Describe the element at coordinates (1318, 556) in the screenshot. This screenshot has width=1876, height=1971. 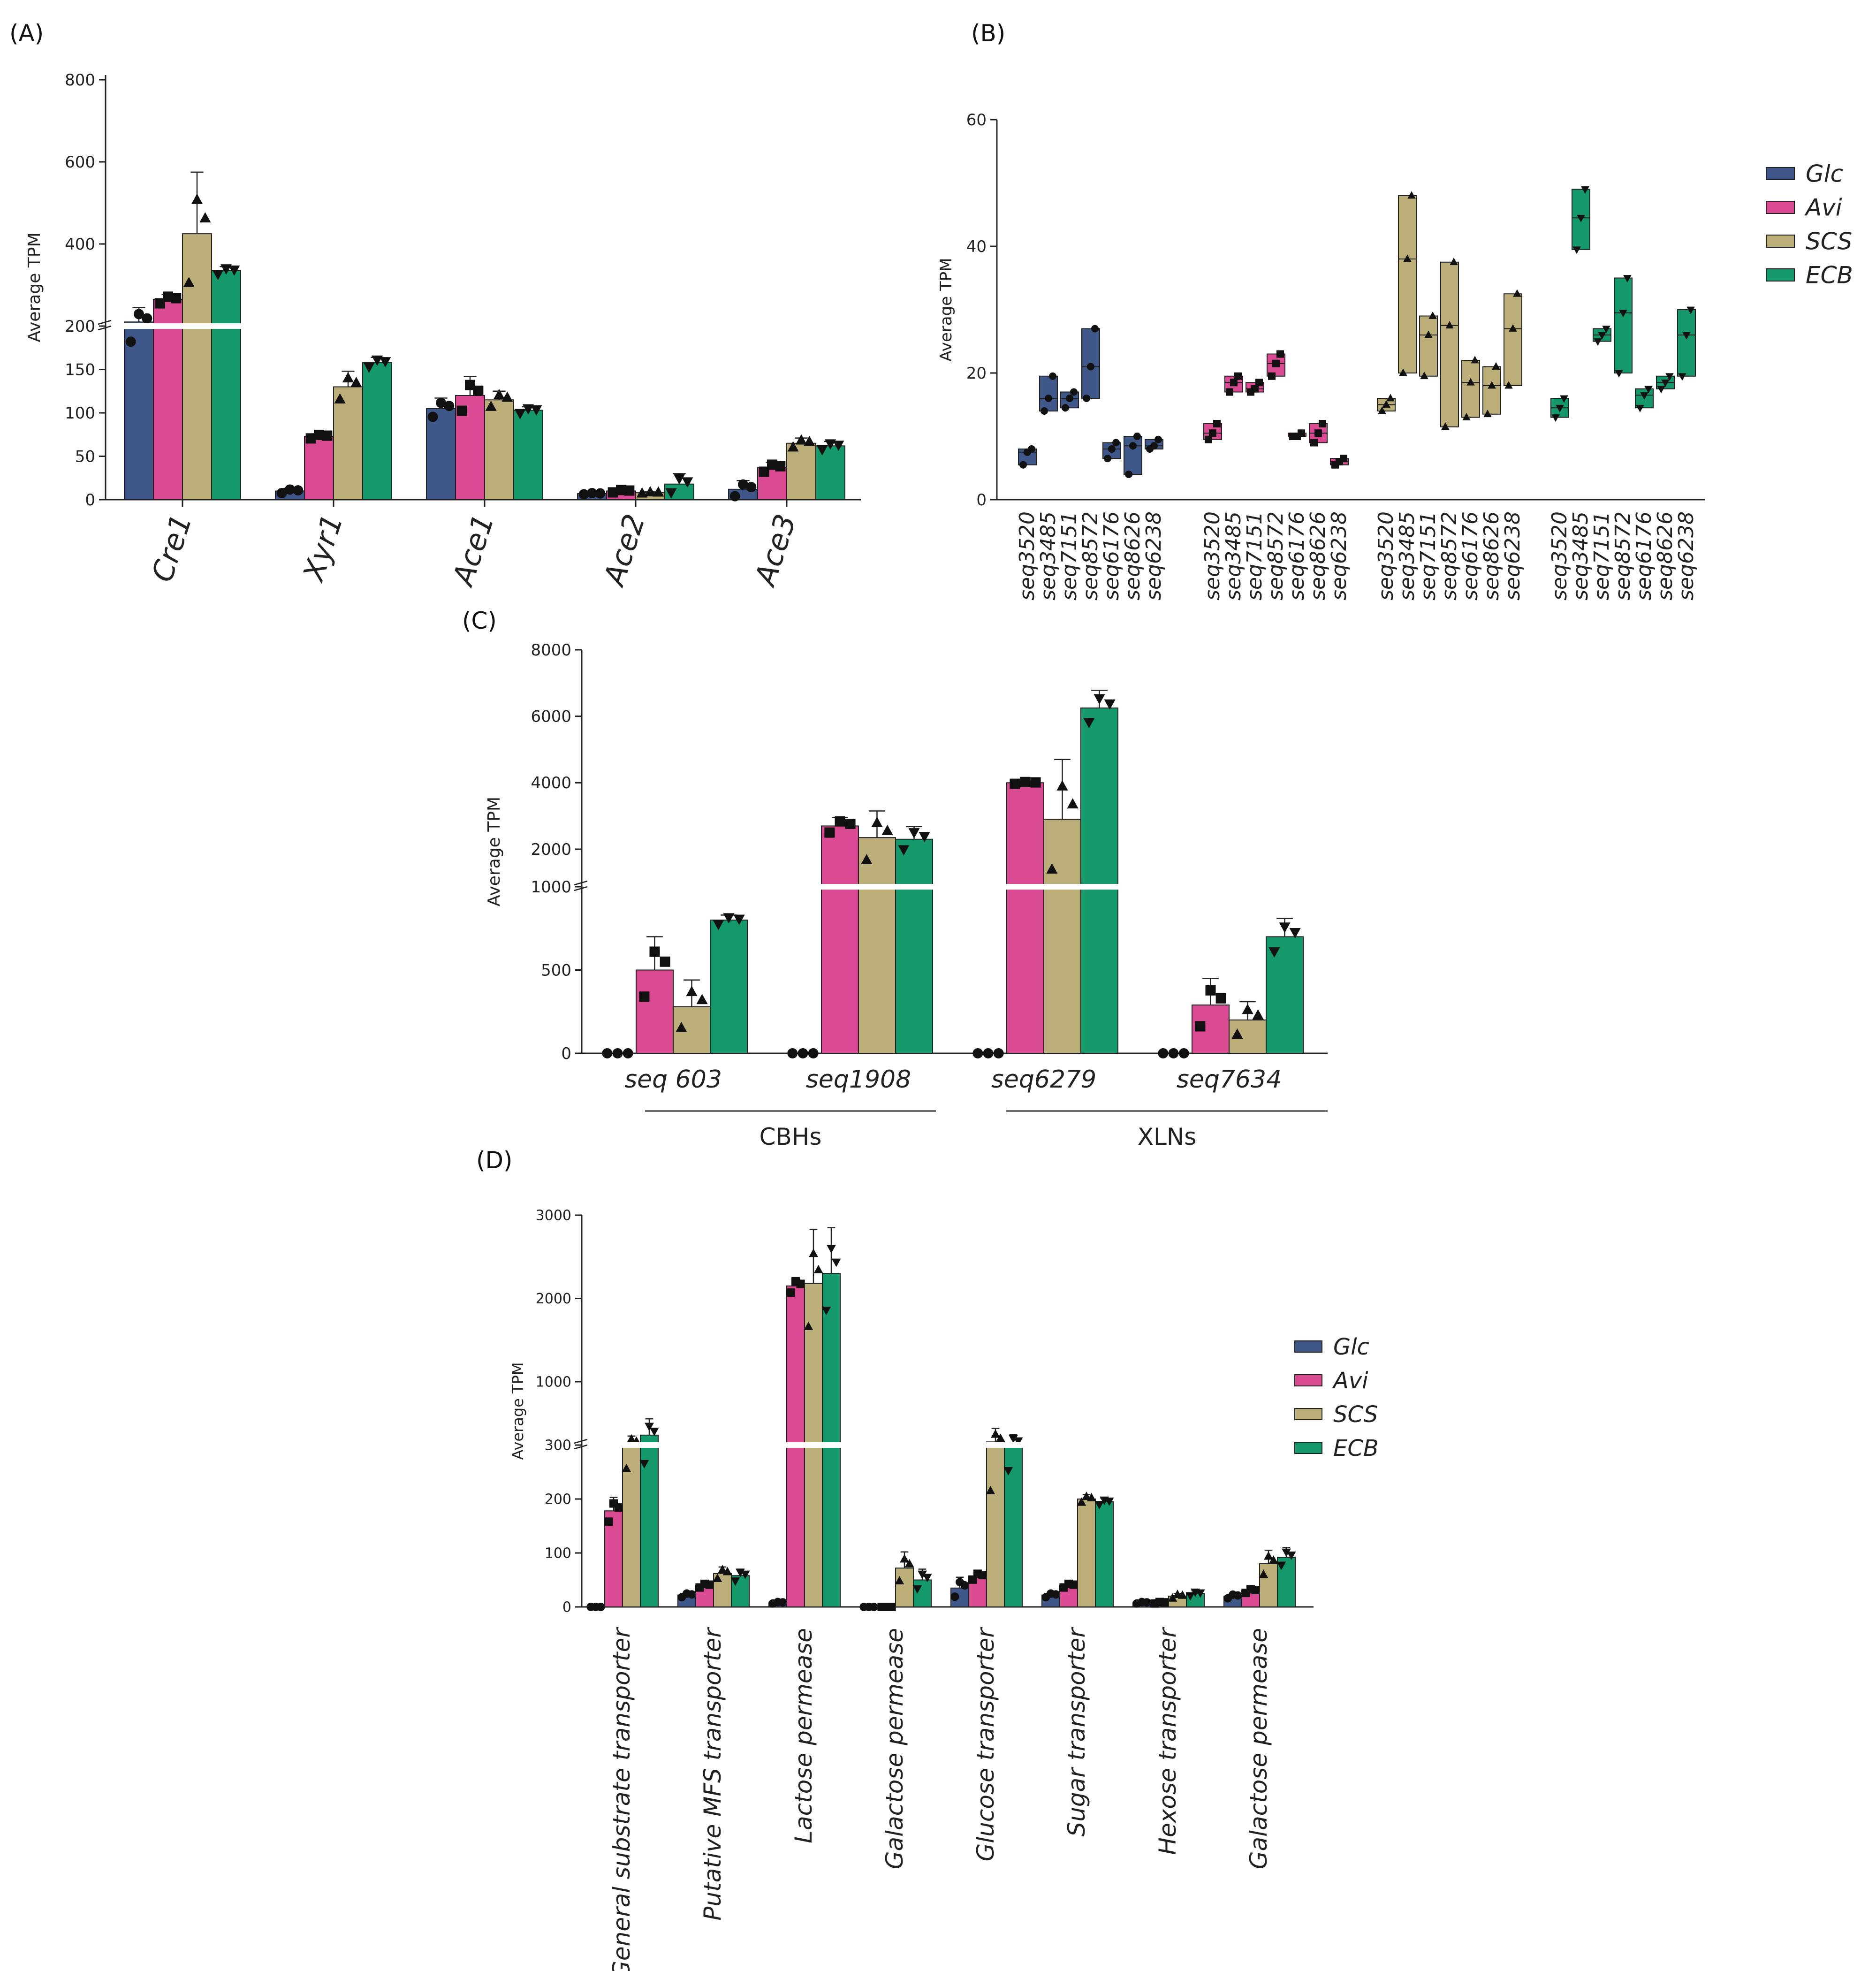
I see `gene-label-avi-5: seq8626` at that location.